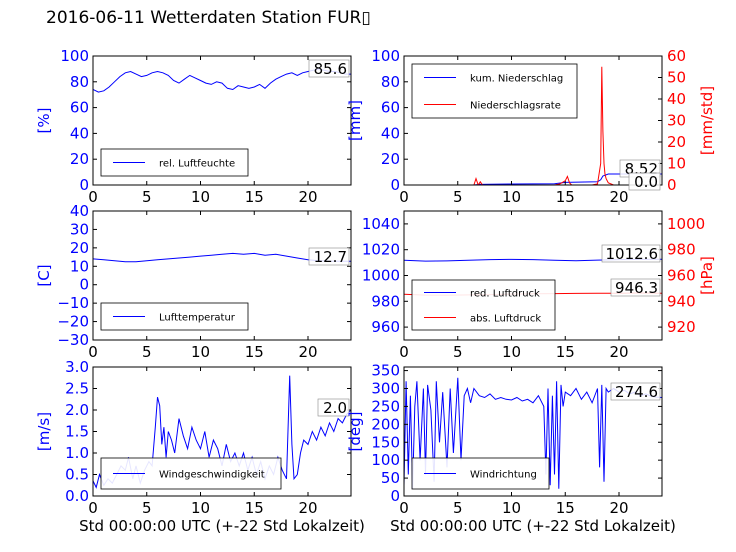 The image size is (736, 552). Describe the element at coordinates (381, 250) in the screenshot. I see `y-tick-label: 1020` at that location.